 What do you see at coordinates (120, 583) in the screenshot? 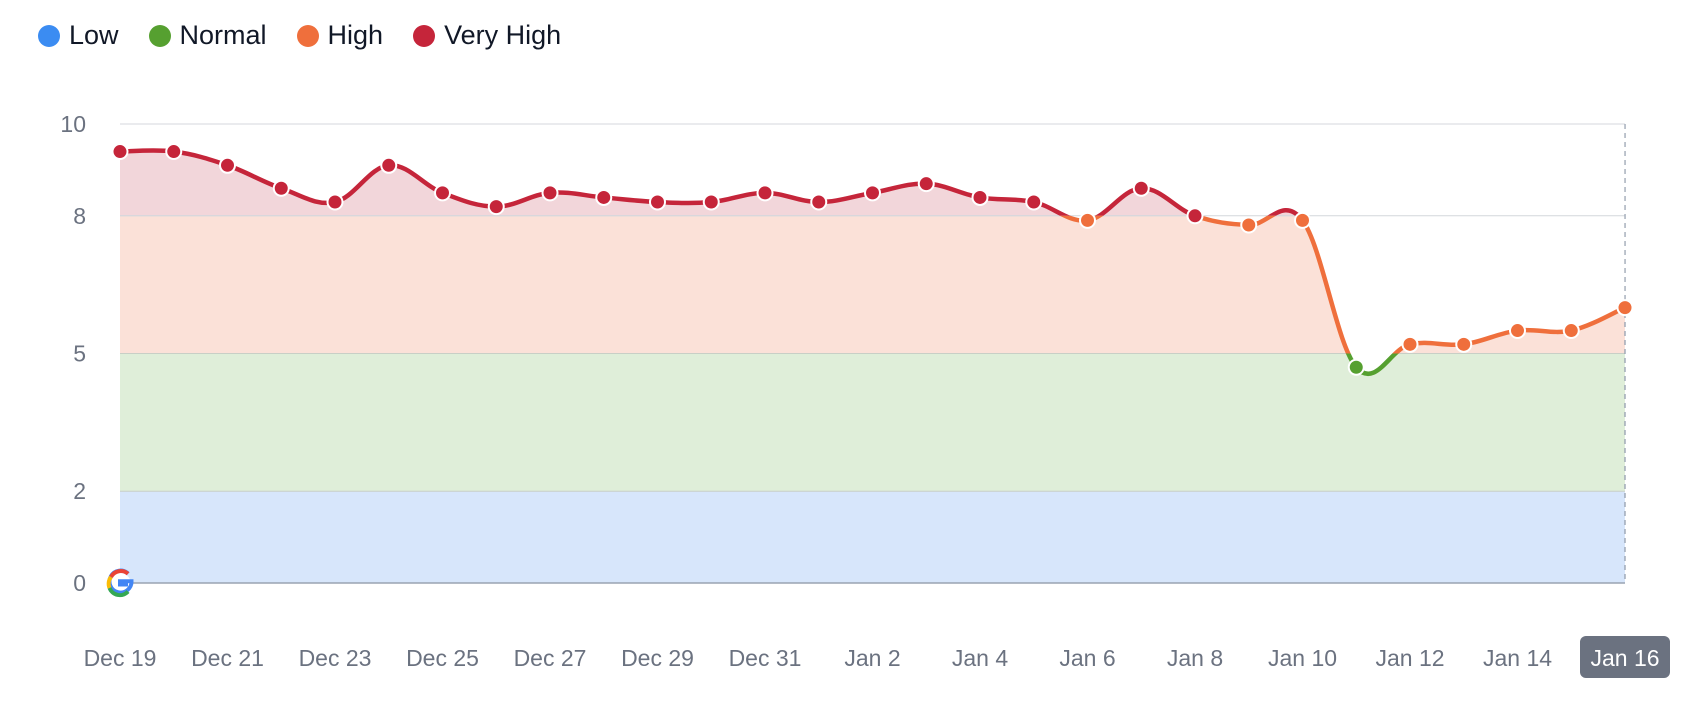
I see `google-icon` at bounding box center [120, 583].